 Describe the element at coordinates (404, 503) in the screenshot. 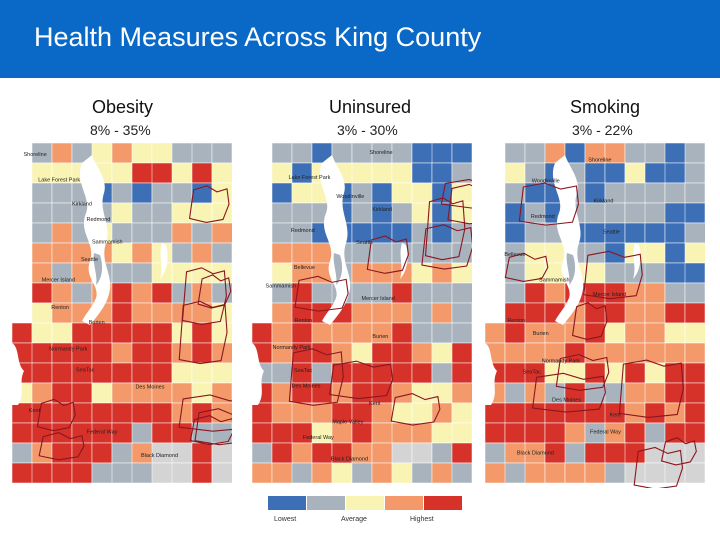

I see `legend-swatch-above-average` at that location.